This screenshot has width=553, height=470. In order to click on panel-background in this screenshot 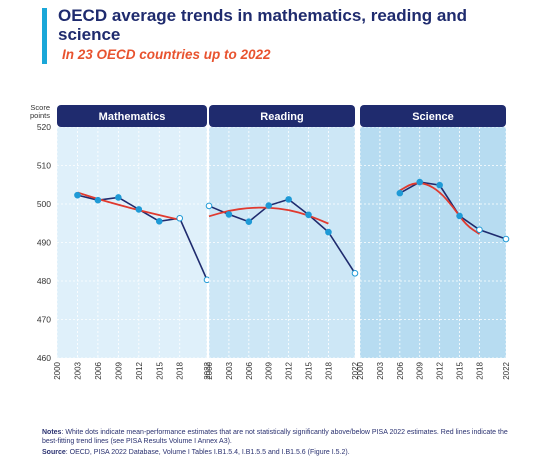, I will do `click(132, 242)`.